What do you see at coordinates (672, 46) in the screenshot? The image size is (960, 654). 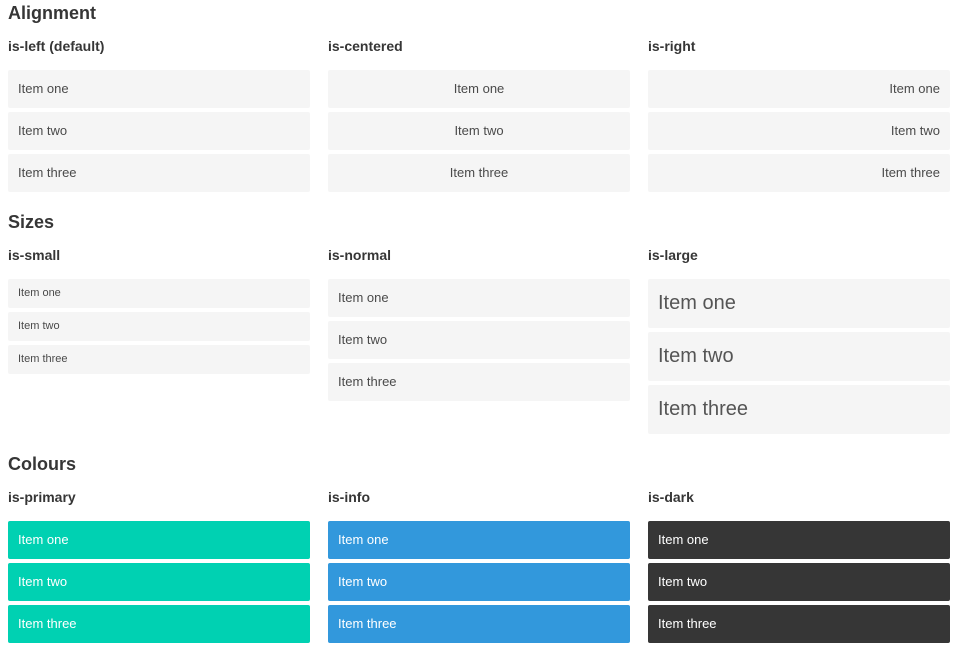 I see `column-heading: is-right` at bounding box center [672, 46].